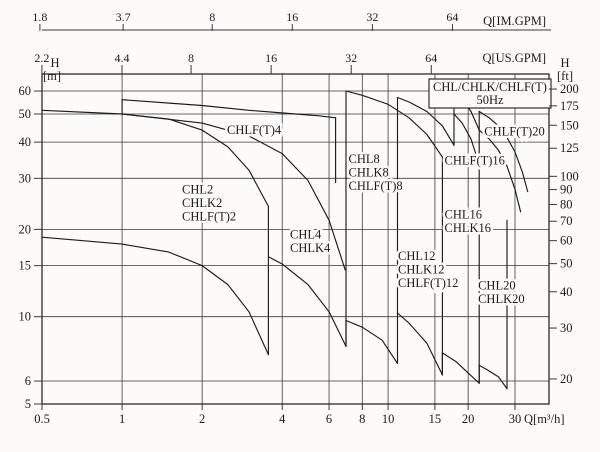 This screenshot has width=600, height=452. What do you see at coordinates (202, 419) in the screenshot?
I see `bottom-tick-label-2: 2` at bounding box center [202, 419].